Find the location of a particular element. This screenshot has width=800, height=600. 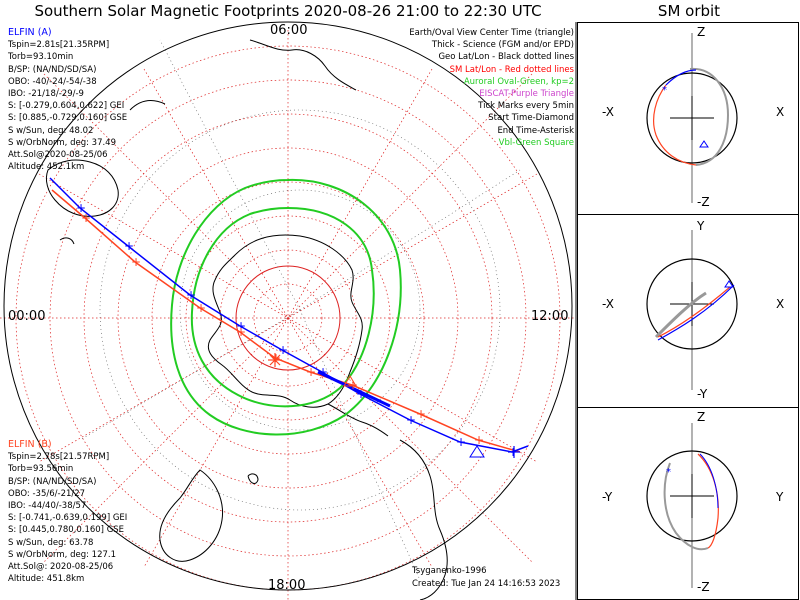

view-center-triangle-b is located at coordinates (350, 381).